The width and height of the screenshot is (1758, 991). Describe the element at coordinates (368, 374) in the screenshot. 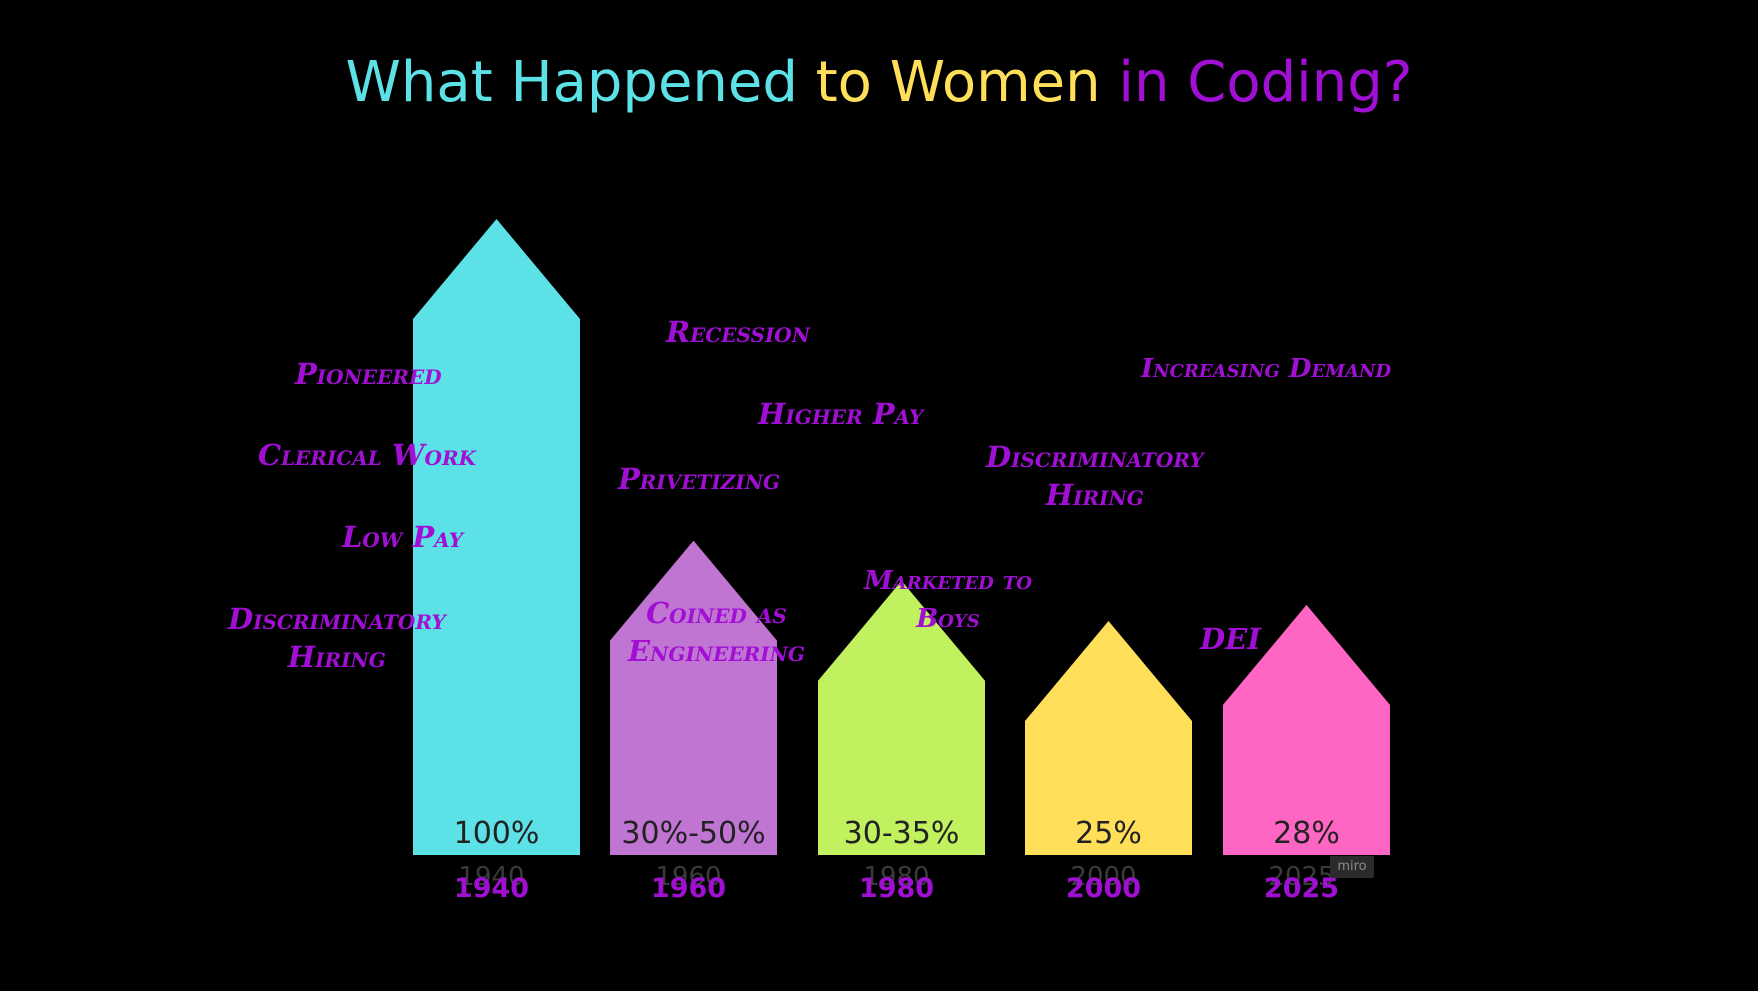

I see `annotation-pioneered: Pioneered` at that location.